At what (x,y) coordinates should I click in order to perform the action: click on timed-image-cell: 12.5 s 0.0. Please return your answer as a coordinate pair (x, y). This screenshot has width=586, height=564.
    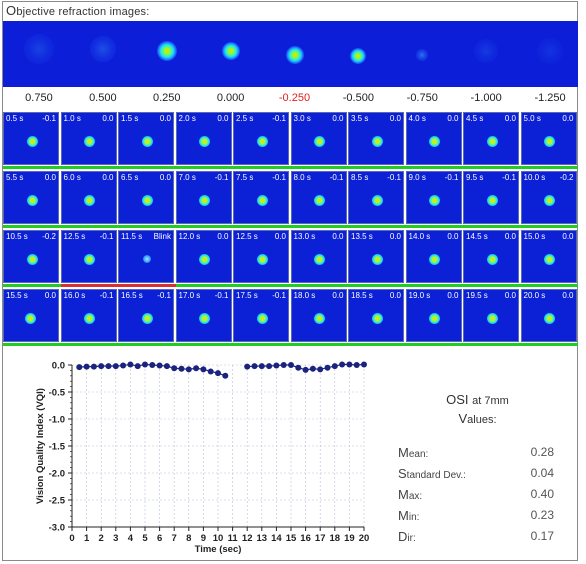
    Looking at the image, I should click on (261, 256).